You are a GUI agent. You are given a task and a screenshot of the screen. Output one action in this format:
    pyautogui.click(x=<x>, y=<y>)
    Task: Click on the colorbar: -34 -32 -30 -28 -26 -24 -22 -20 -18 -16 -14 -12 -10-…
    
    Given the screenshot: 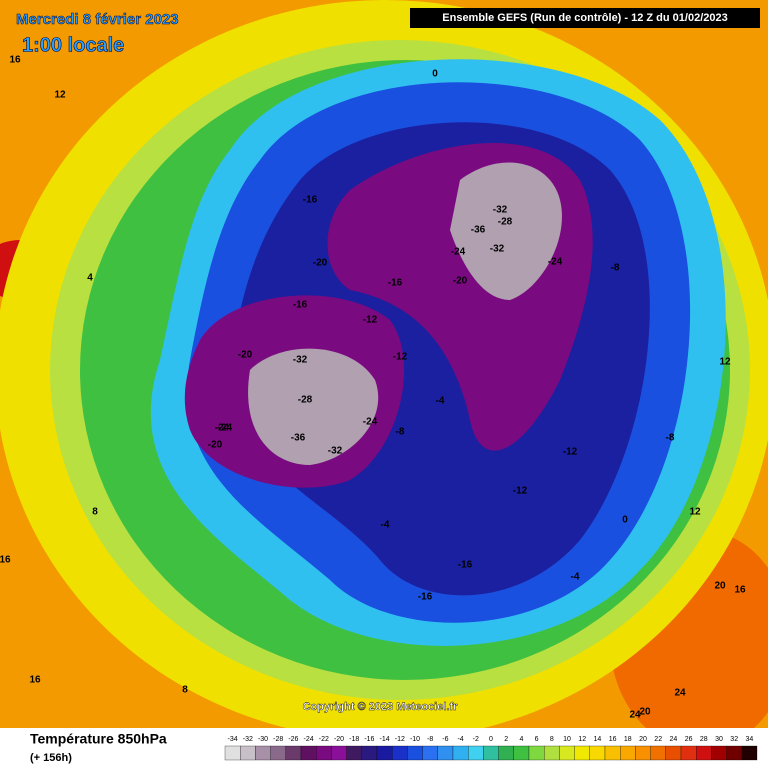 What is the action you would take?
    pyautogui.click(x=491, y=748)
    